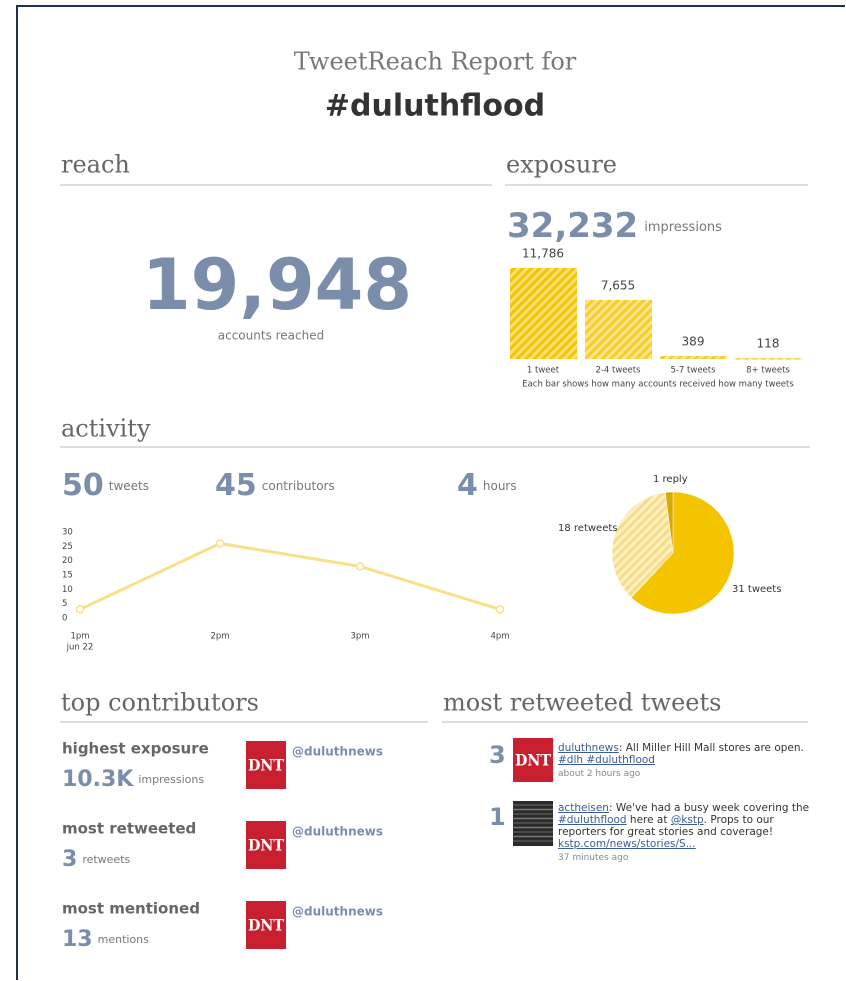  I want to click on section-heading: most retweeted tweets, so click(582, 703).